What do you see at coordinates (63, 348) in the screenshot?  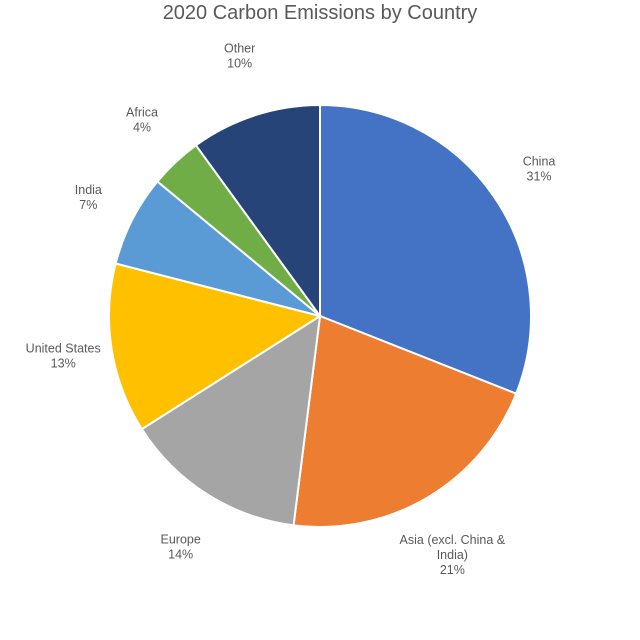 I see `data-label-category: United States` at bounding box center [63, 348].